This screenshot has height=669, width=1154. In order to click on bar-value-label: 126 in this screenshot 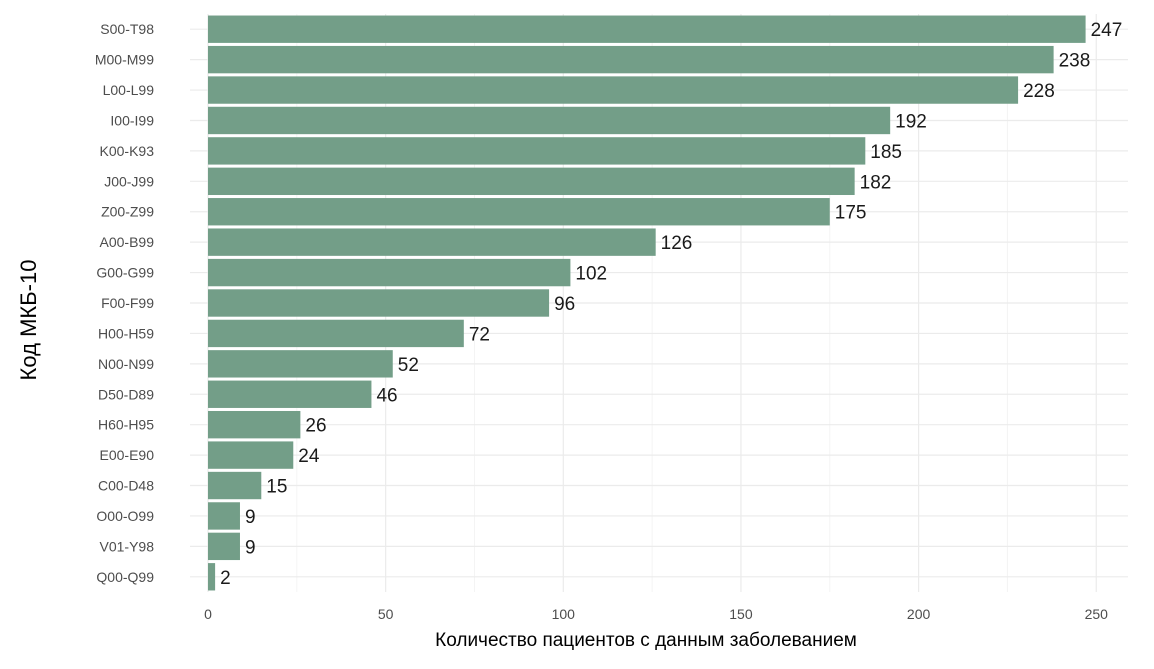, I will do `click(677, 243)`.